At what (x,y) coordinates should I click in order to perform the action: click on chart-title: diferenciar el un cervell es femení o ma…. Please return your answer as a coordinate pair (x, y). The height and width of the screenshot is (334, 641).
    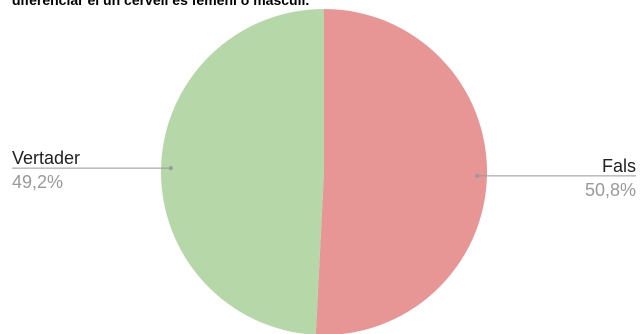
    Looking at the image, I should click on (160, 4).